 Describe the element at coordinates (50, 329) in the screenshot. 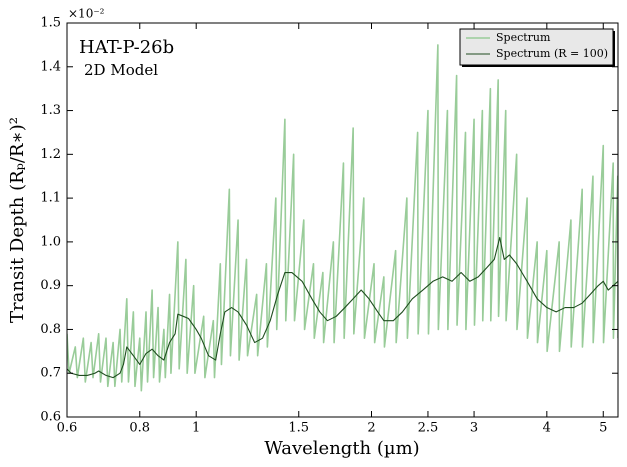

I see `y-tick-label: 0.8` at that location.